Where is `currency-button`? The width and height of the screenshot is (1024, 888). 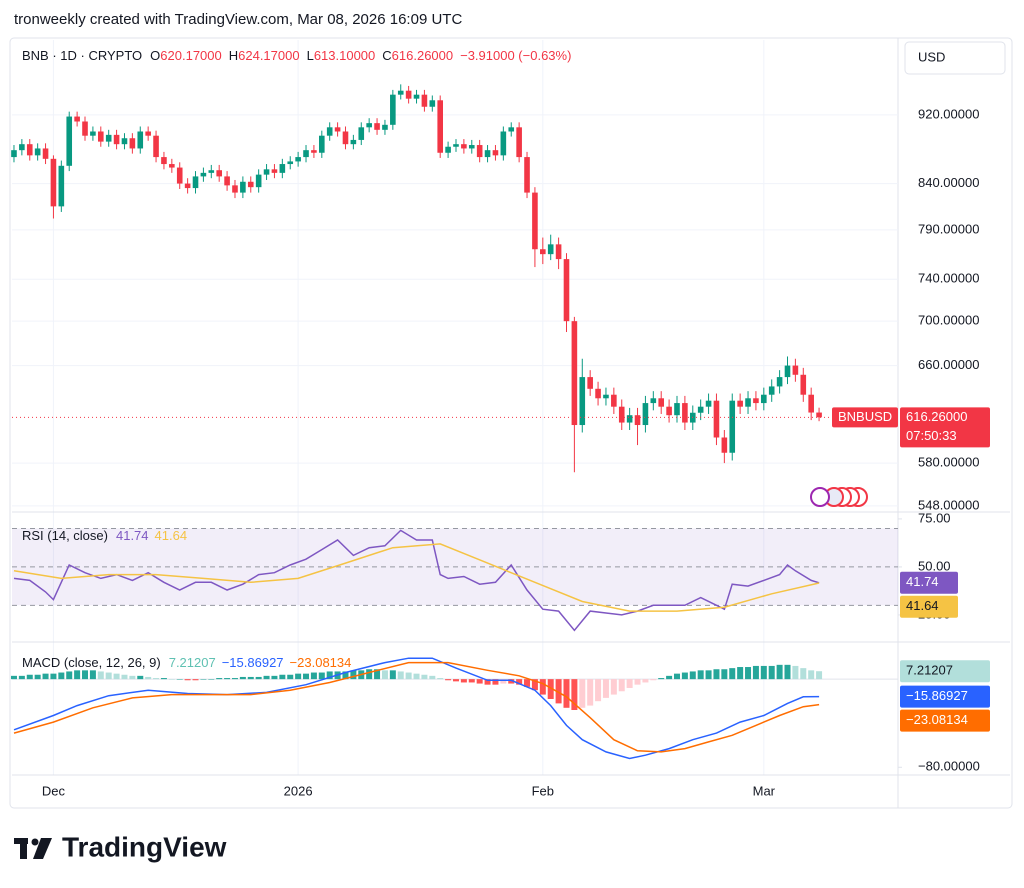 currency-button is located at coordinates (955, 58).